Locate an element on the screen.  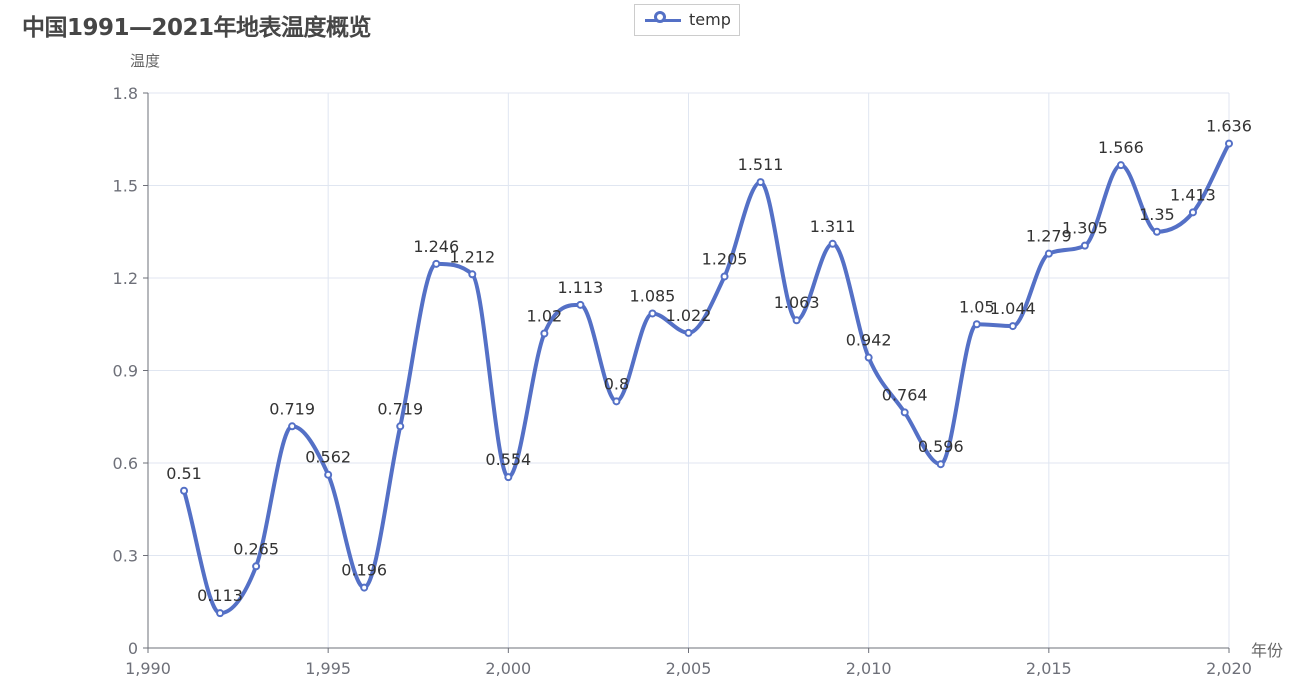
data-label: 1.35 is located at coordinates (1157, 214).